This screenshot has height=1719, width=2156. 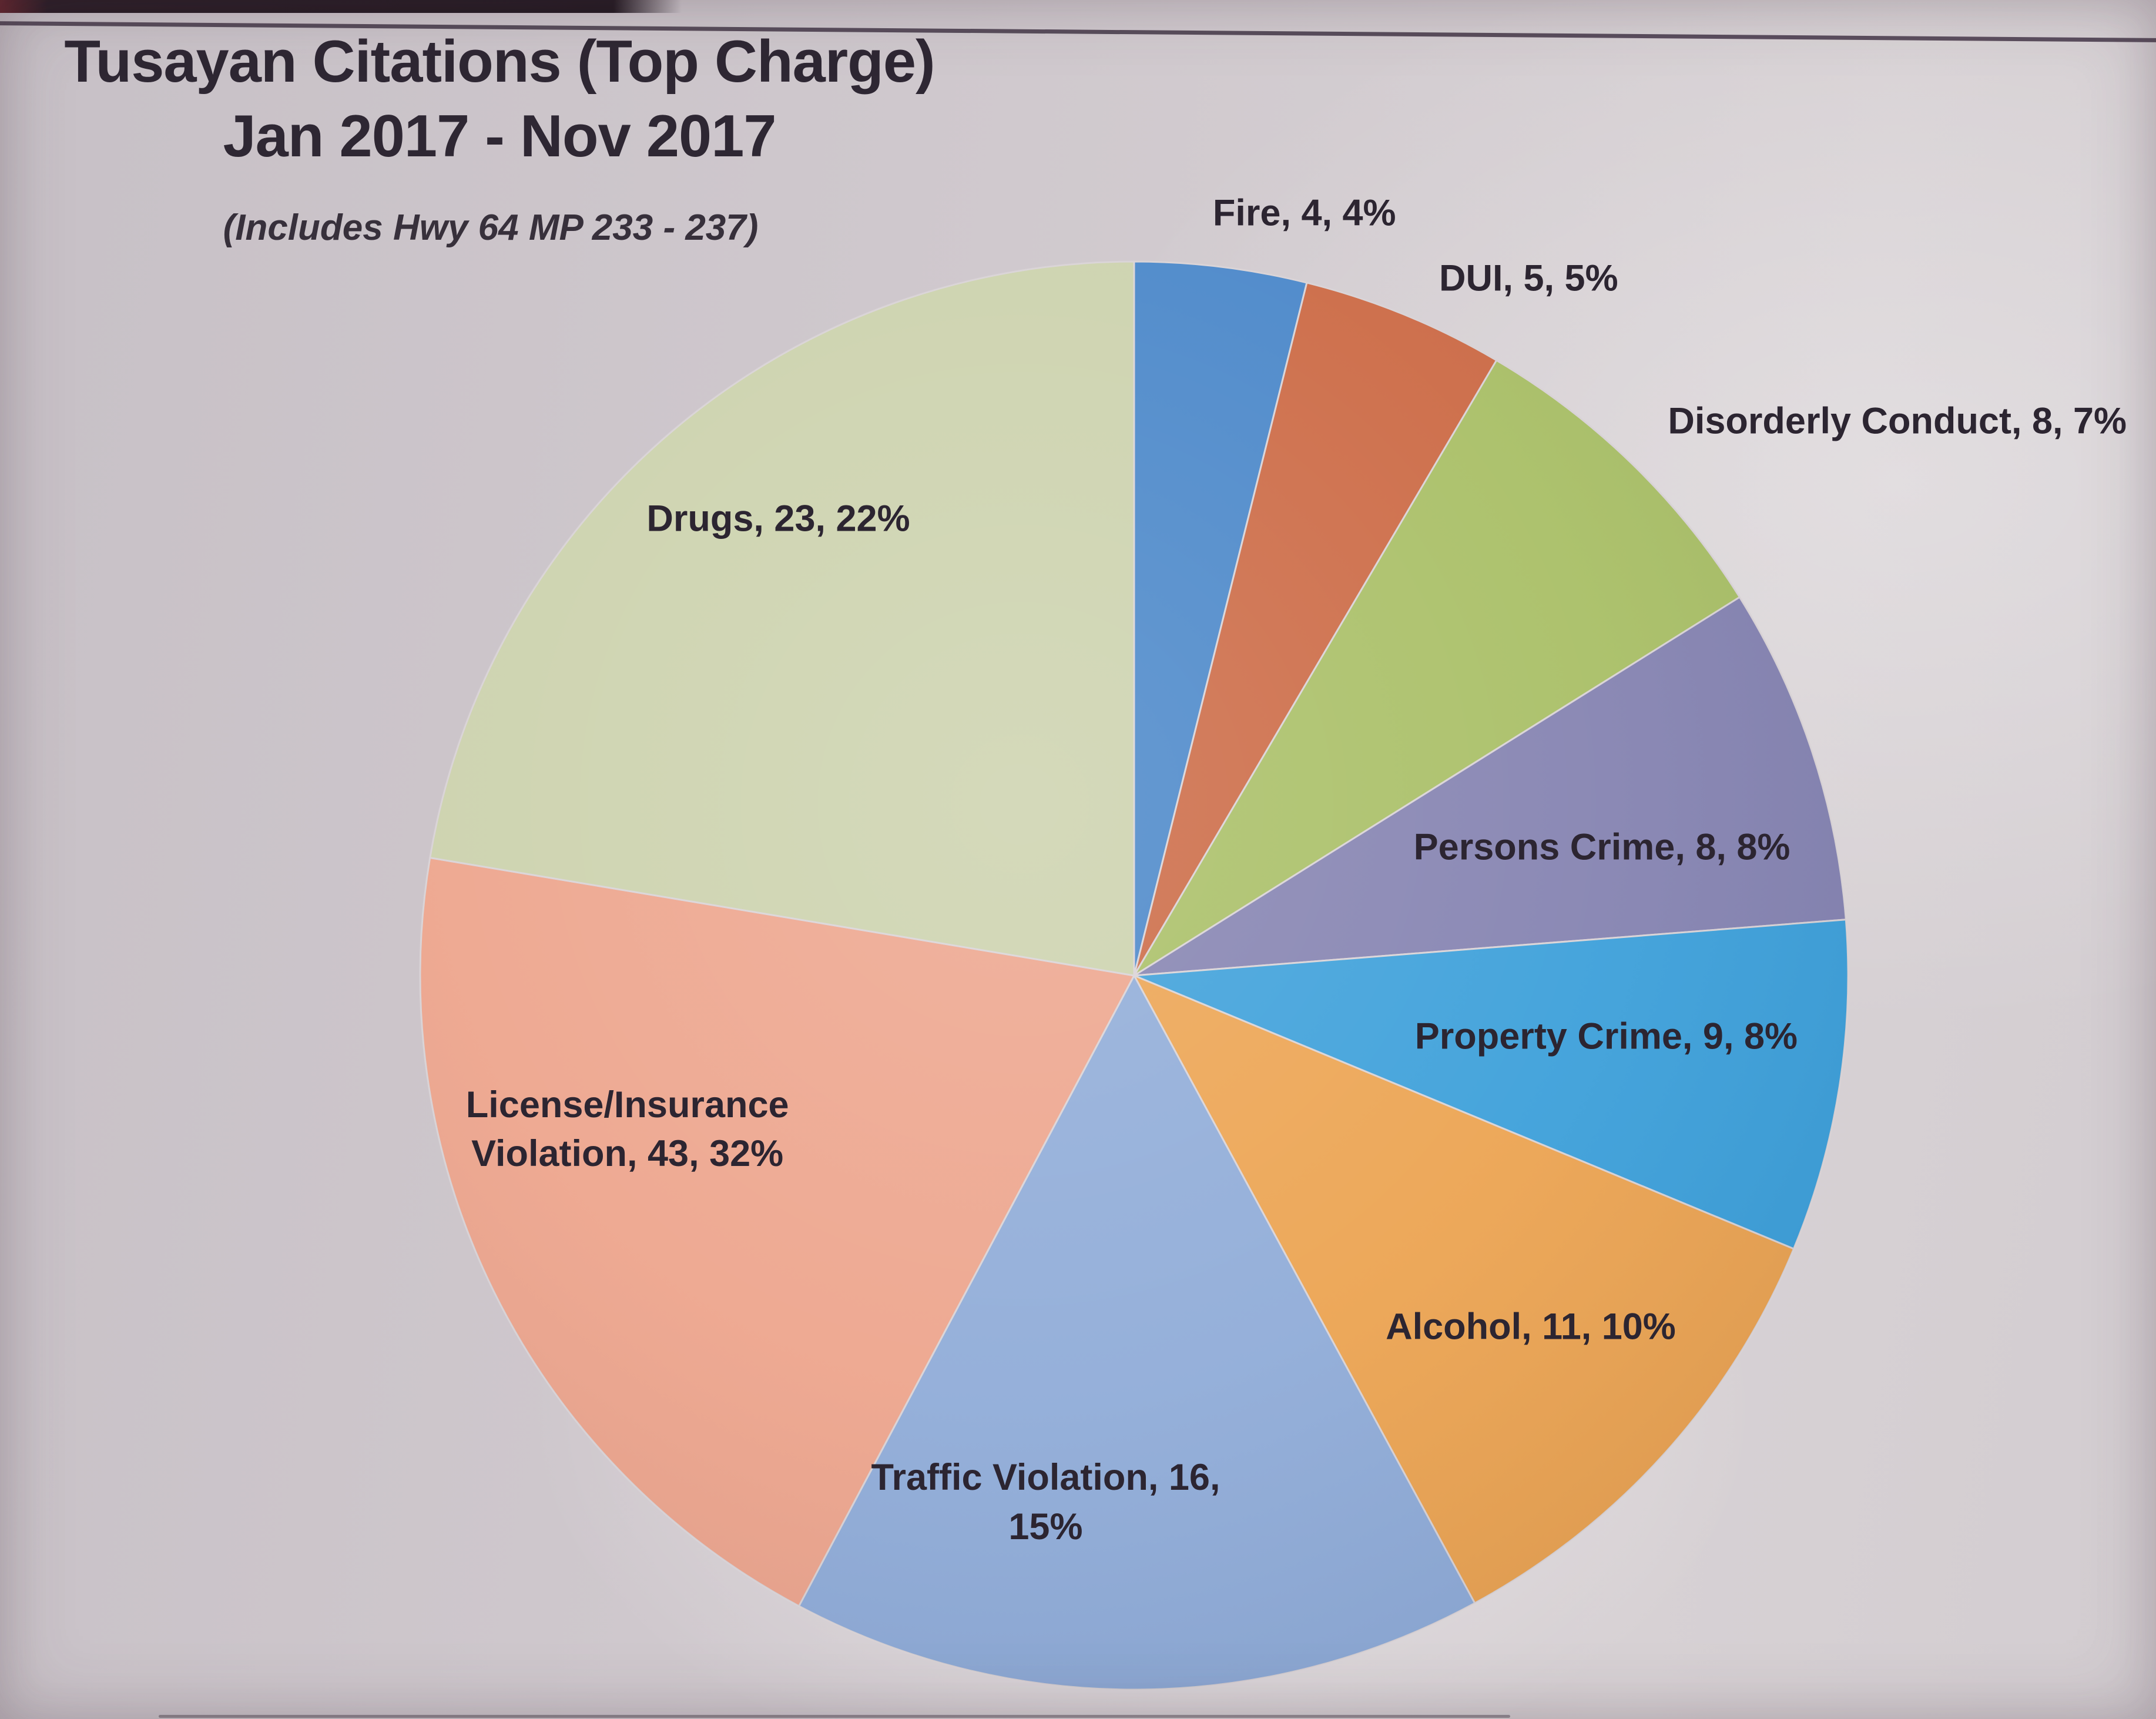 I want to click on chart-title-line2: Jan 2017 - Nov 2017, so click(x=500, y=136).